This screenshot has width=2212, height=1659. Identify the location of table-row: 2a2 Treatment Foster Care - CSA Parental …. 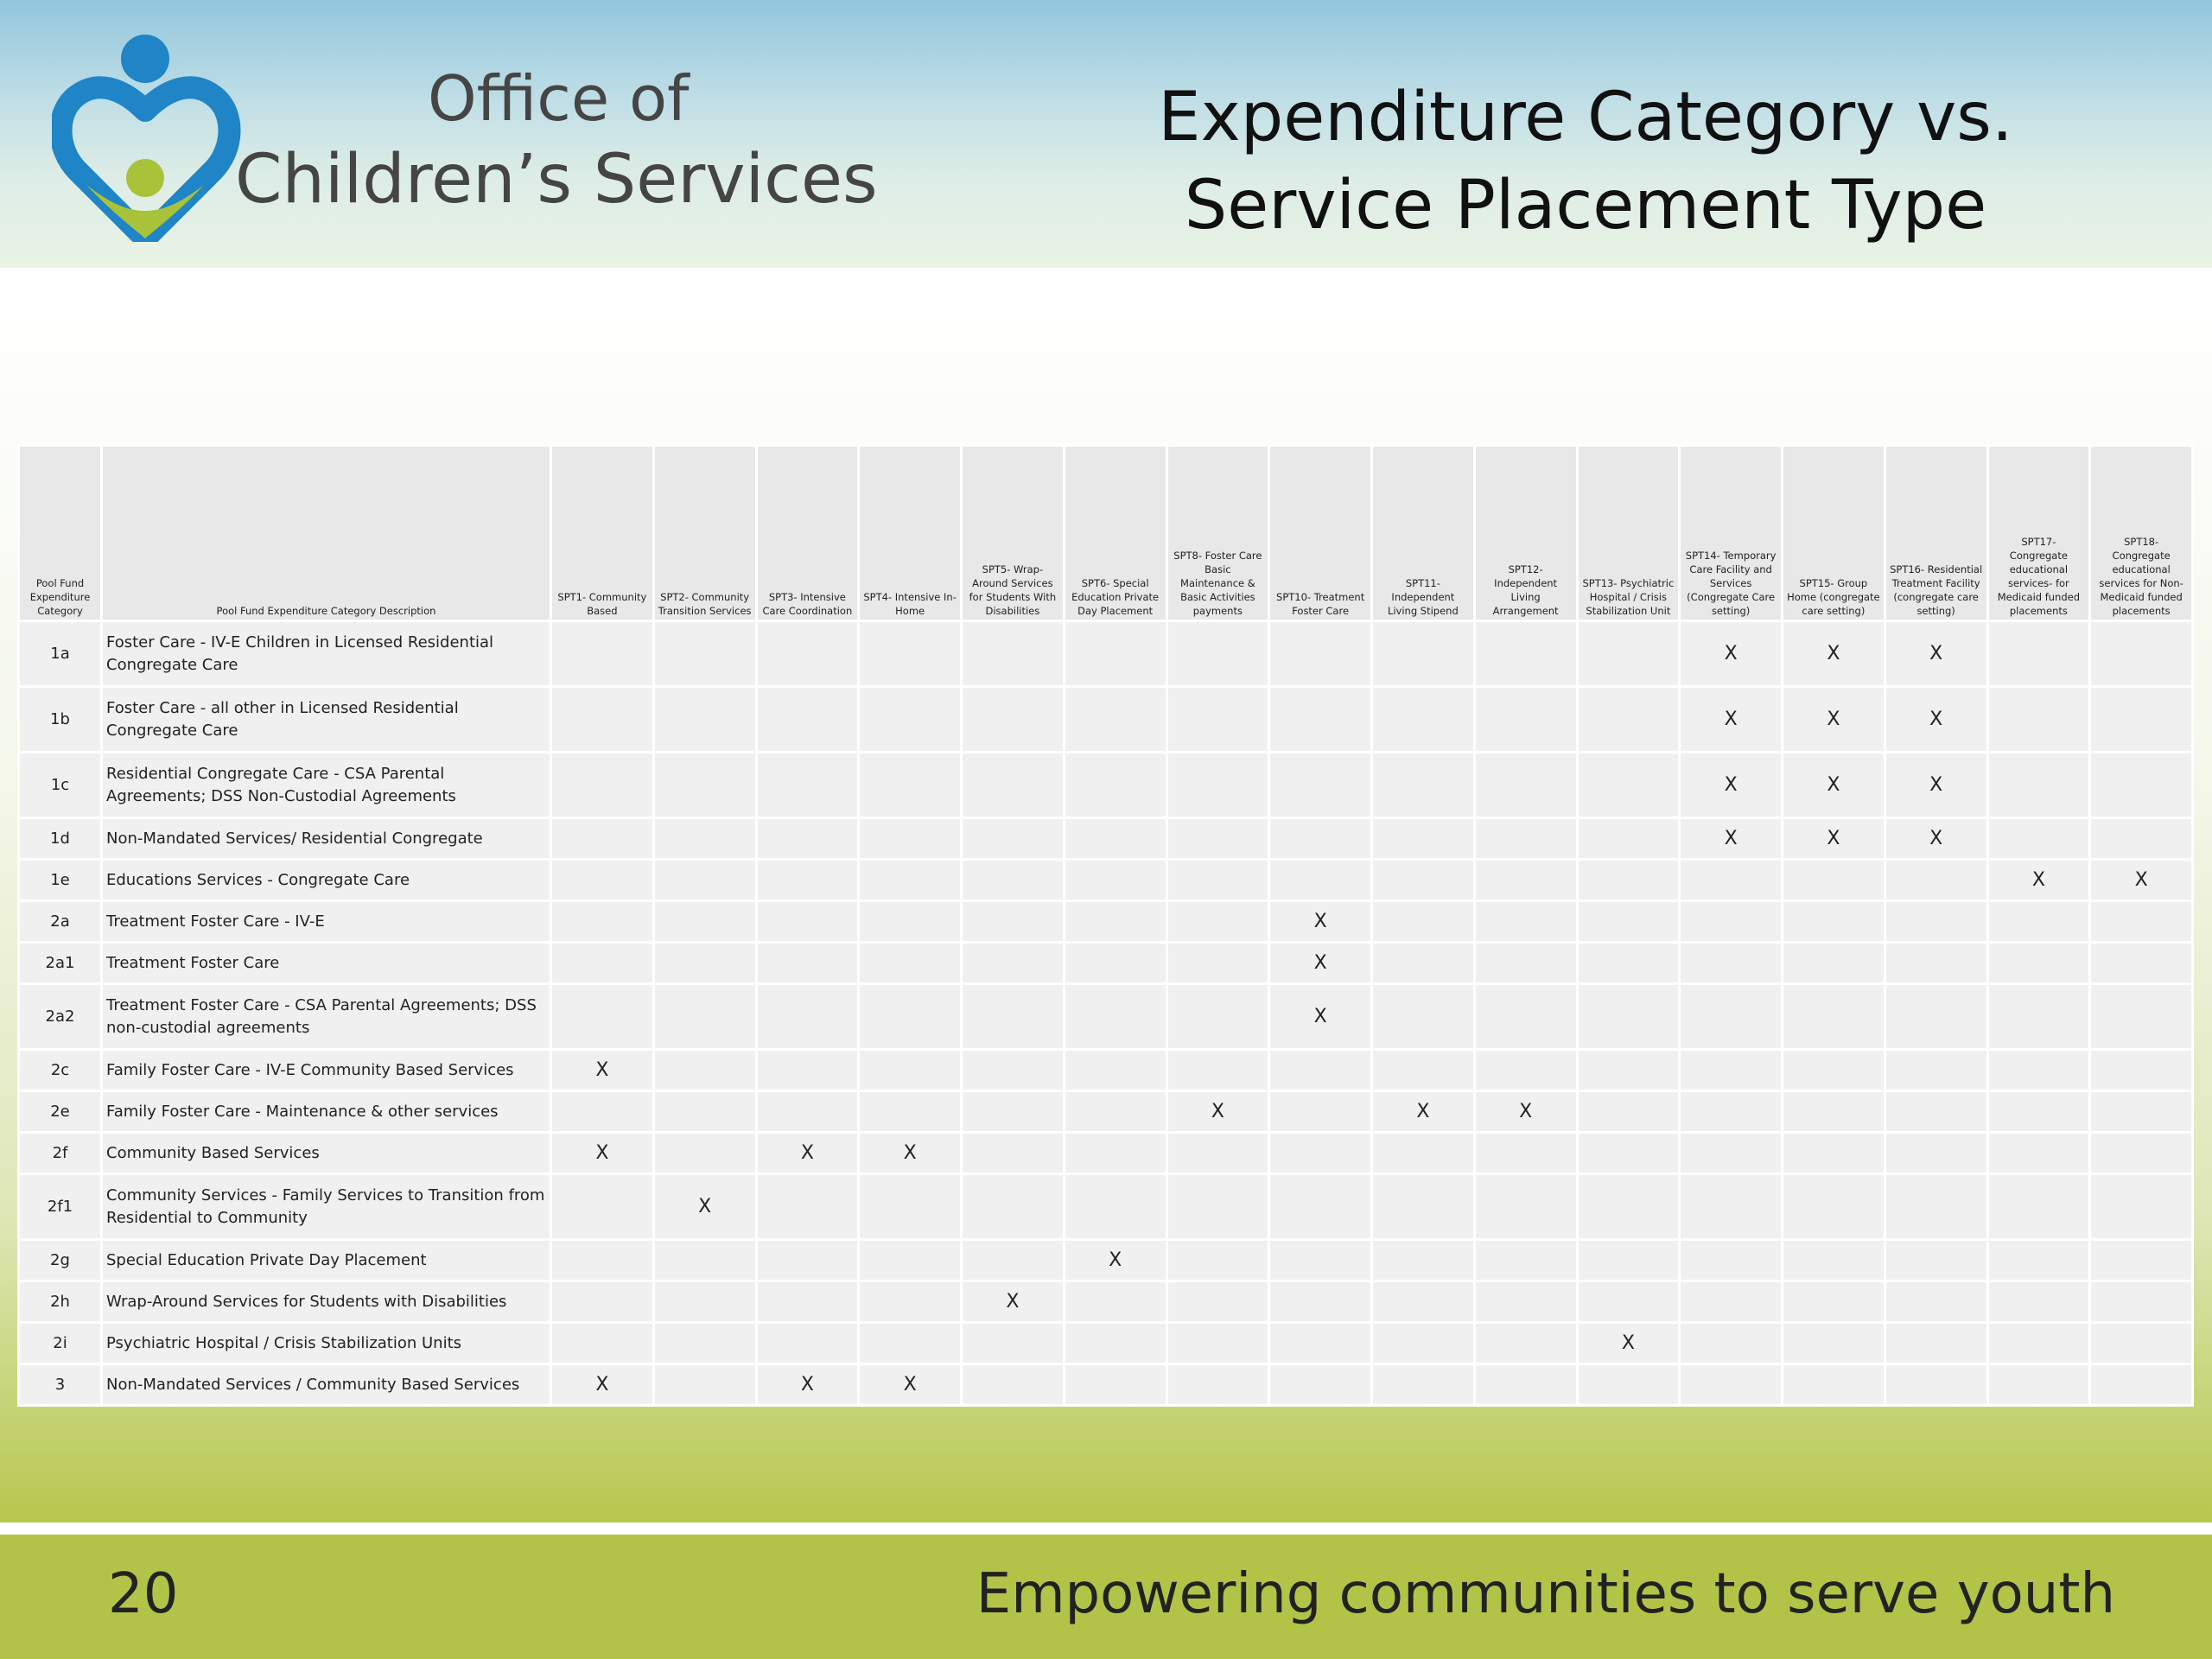
(1105, 1017).